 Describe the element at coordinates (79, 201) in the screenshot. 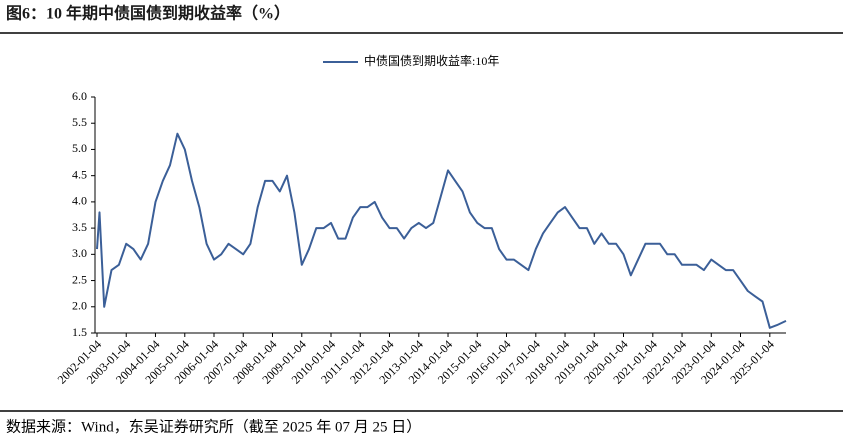

I see `y-tick-label: 4.0` at that location.